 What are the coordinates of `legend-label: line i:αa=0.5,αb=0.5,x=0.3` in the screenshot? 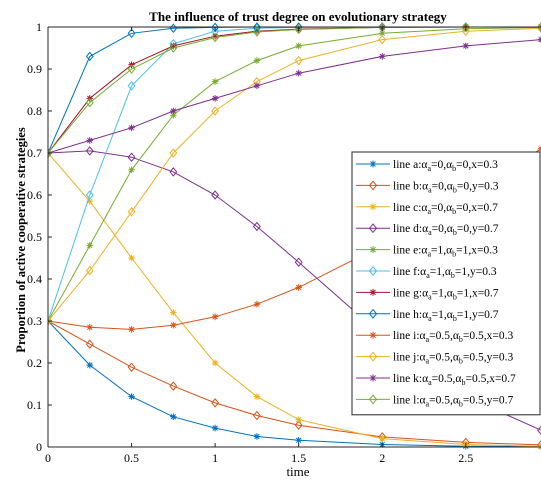 It's located at (453, 337).